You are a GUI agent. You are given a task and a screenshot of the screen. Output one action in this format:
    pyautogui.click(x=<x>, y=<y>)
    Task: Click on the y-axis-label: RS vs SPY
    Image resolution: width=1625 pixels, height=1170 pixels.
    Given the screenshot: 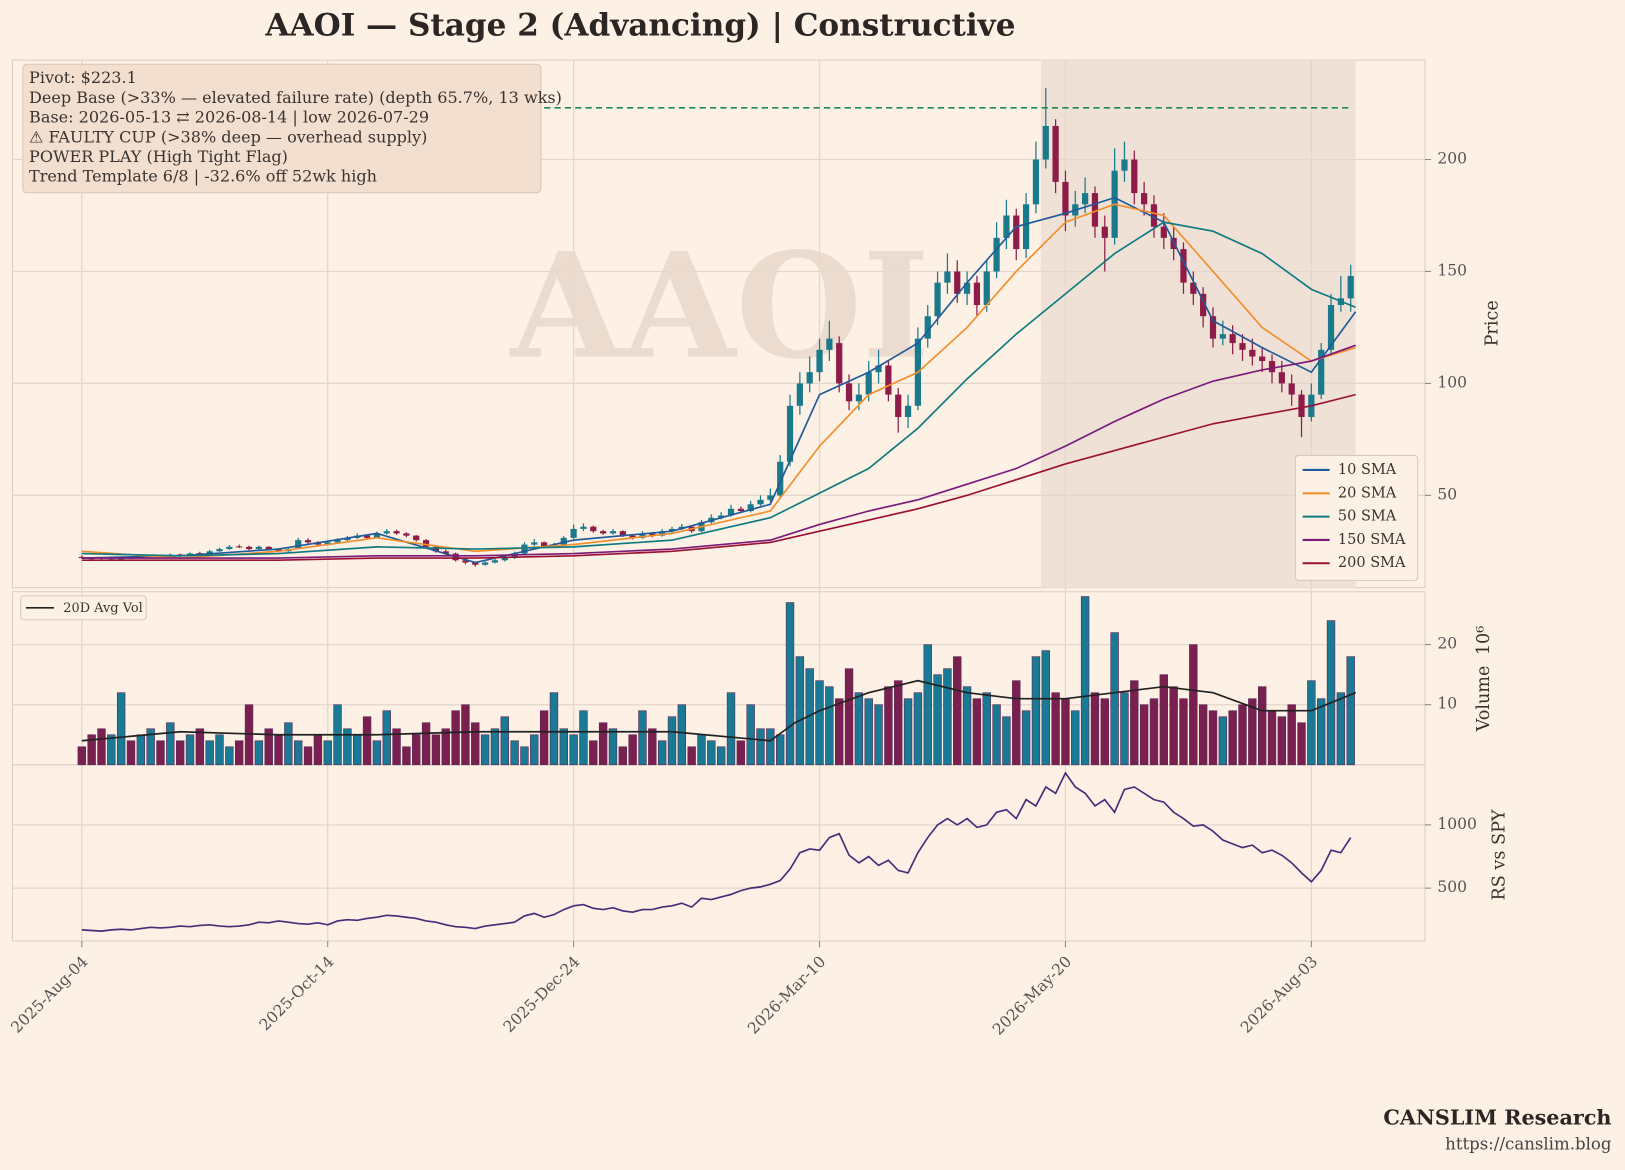 What is the action you would take?
    pyautogui.click(x=1500, y=854)
    